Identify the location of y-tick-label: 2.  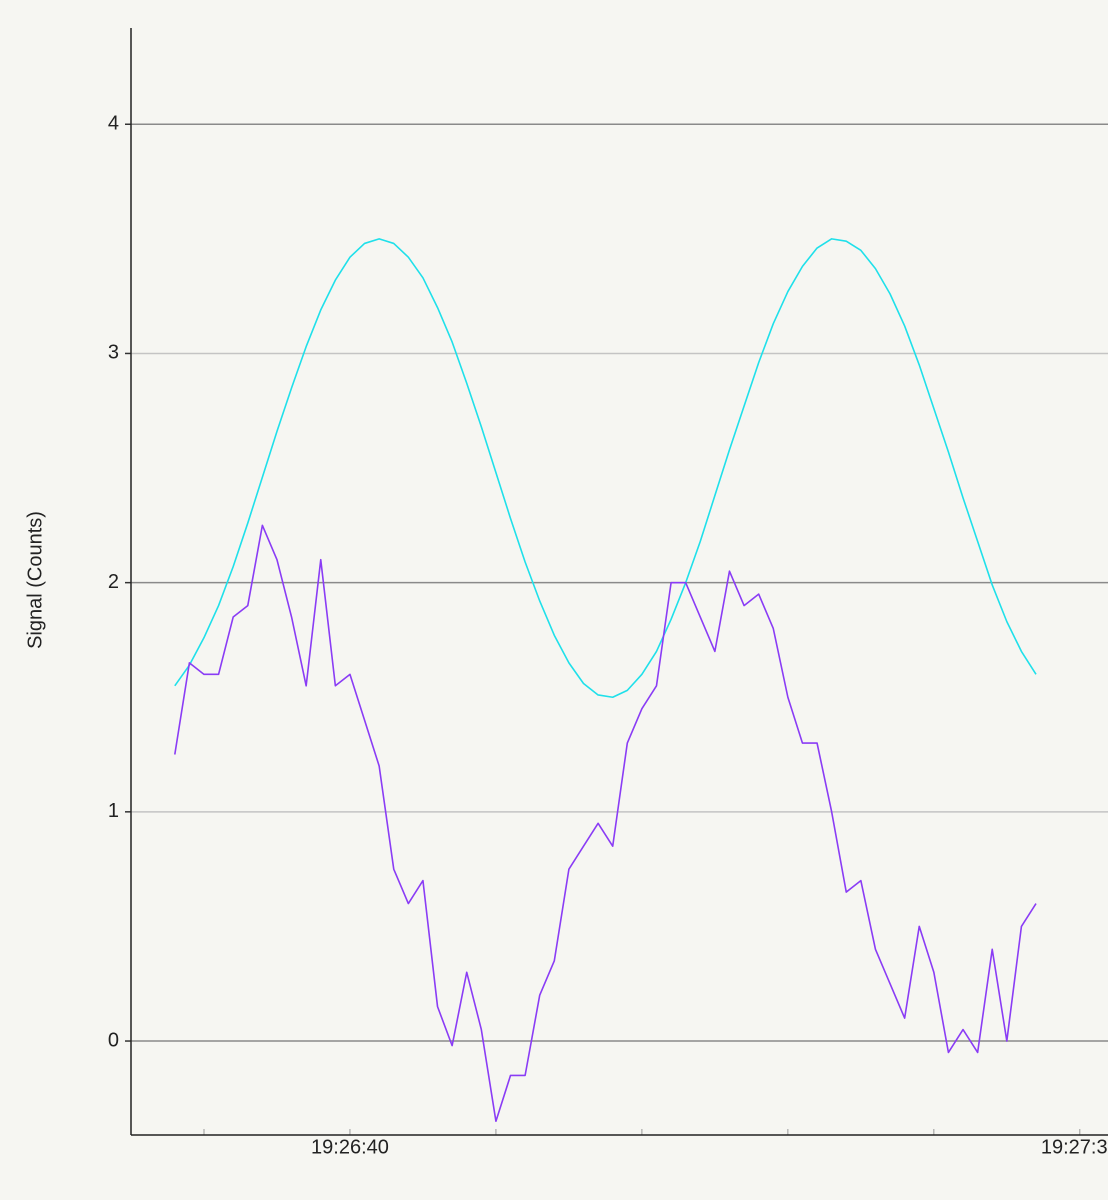
(113, 582).